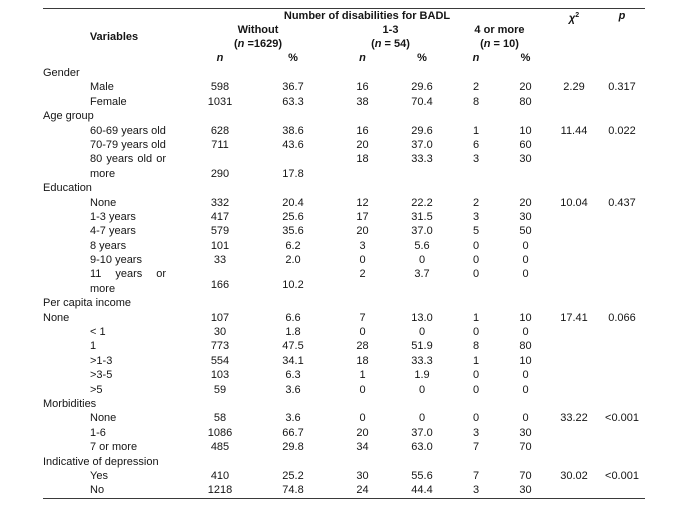  I want to click on group-label: Without, so click(258, 30).